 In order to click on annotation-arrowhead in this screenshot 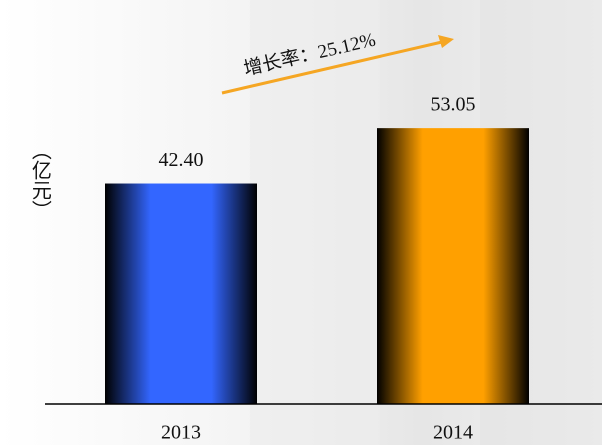, I will do `click(446, 41)`.